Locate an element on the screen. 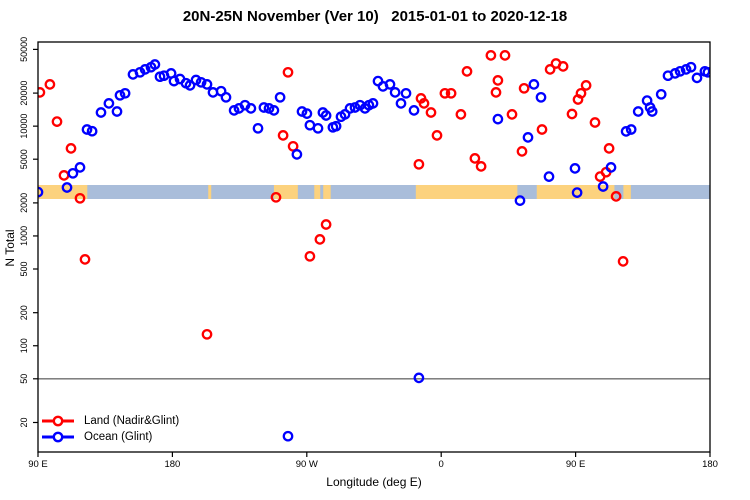 The width and height of the screenshot is (750, 500). legend-item-land: Land (Nadir&Glint) is located at coordinates (110, 421).